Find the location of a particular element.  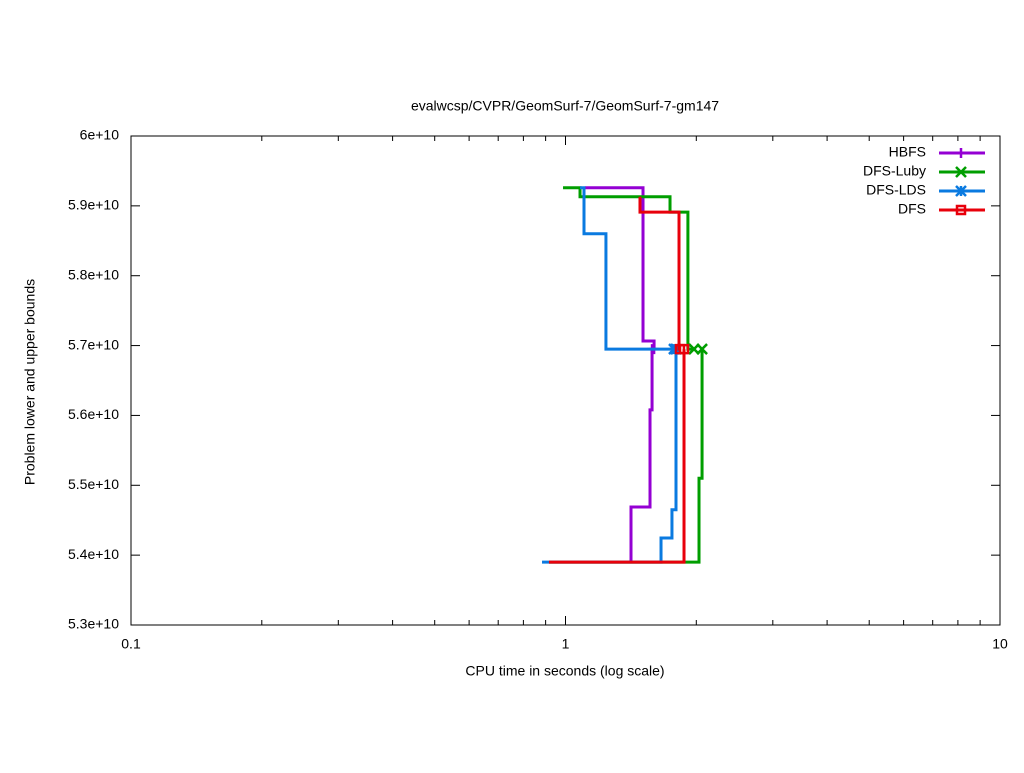

x-tick-label: 1 is located at coordinates (566, 644).